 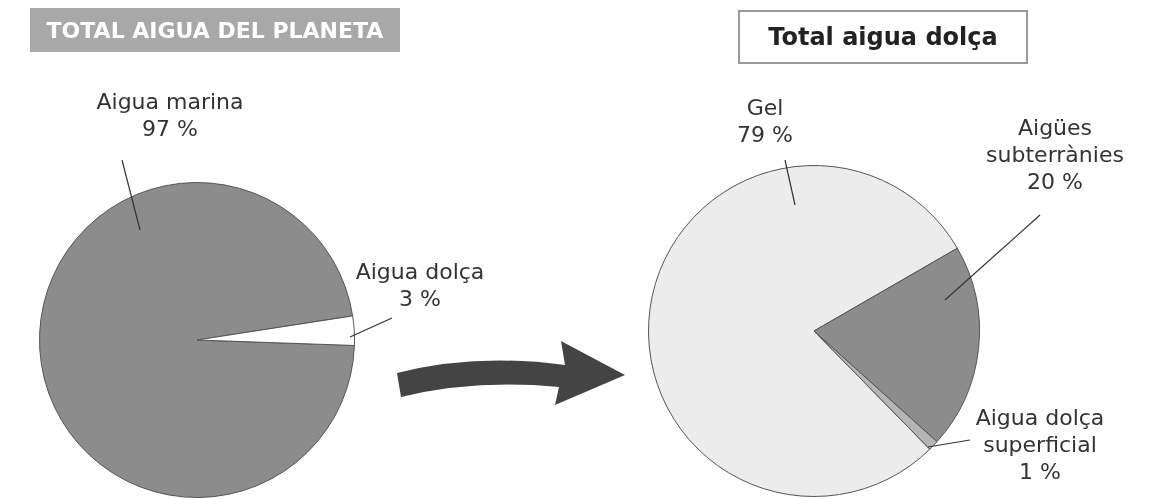 What do you see at coordinates (170, 101) in the screenshot?
I see `slice-label: Aigua marina` at bounding box center [170, 101].